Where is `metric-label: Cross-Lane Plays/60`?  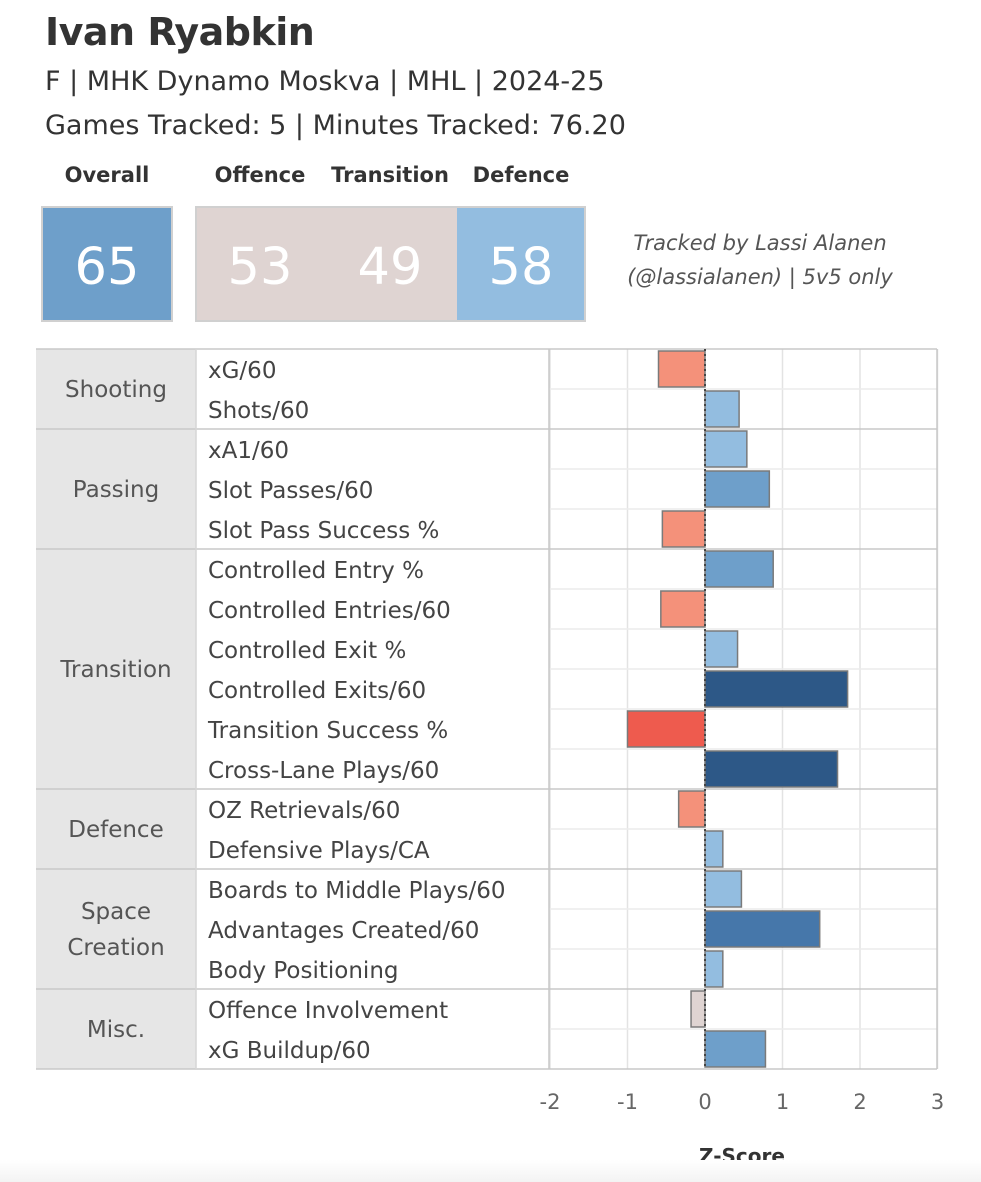 metric-label: Cross-Lane Plays/60 is located at coordinates (323, 771).